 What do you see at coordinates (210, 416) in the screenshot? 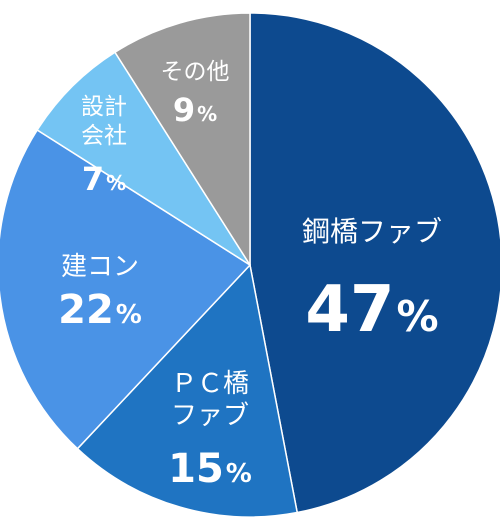
I see `slice-label-1-line-1: ファブ` at bounding box center [210, 416].